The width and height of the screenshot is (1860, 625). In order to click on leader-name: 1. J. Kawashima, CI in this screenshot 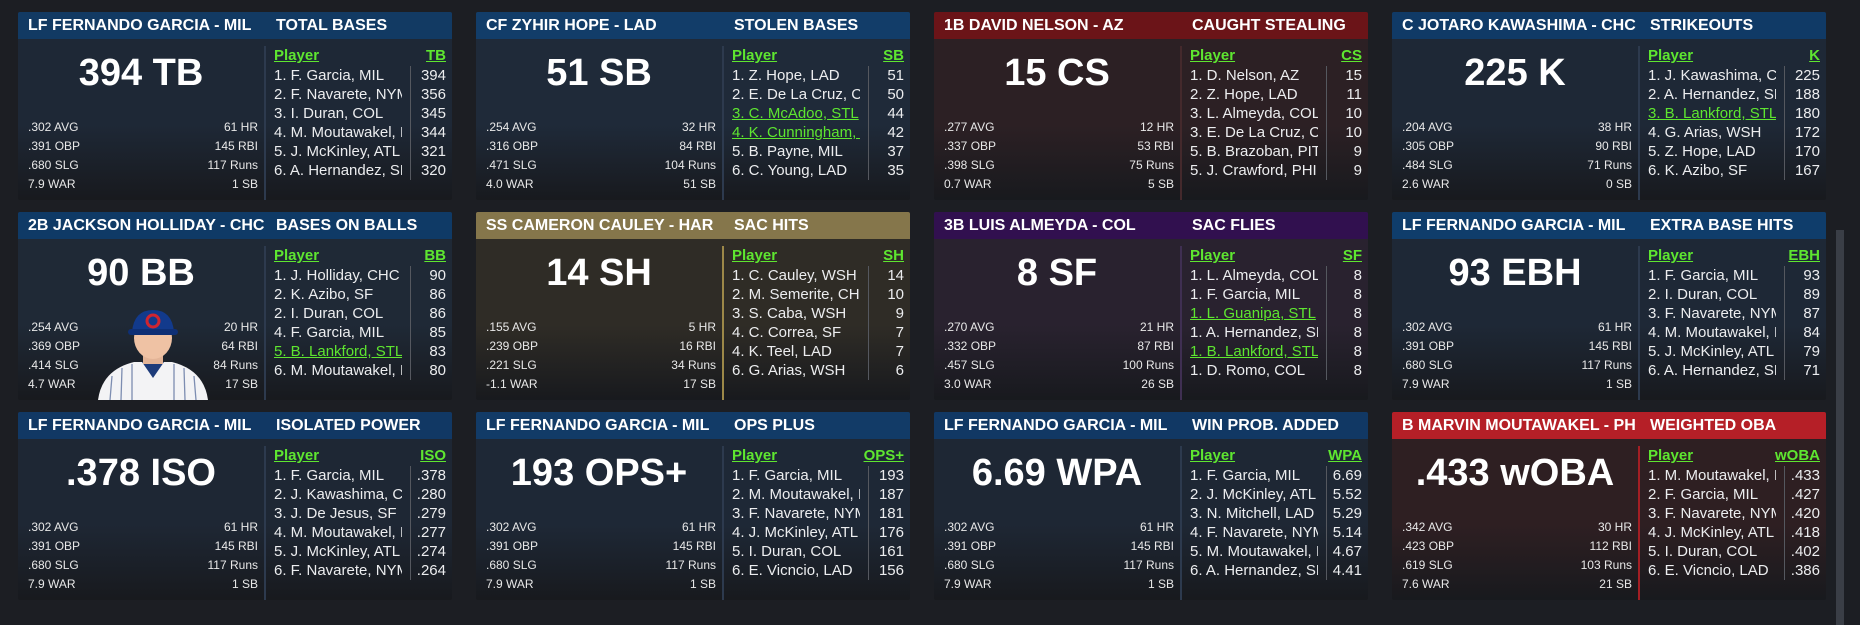, I will do `click(1712, 75)`.